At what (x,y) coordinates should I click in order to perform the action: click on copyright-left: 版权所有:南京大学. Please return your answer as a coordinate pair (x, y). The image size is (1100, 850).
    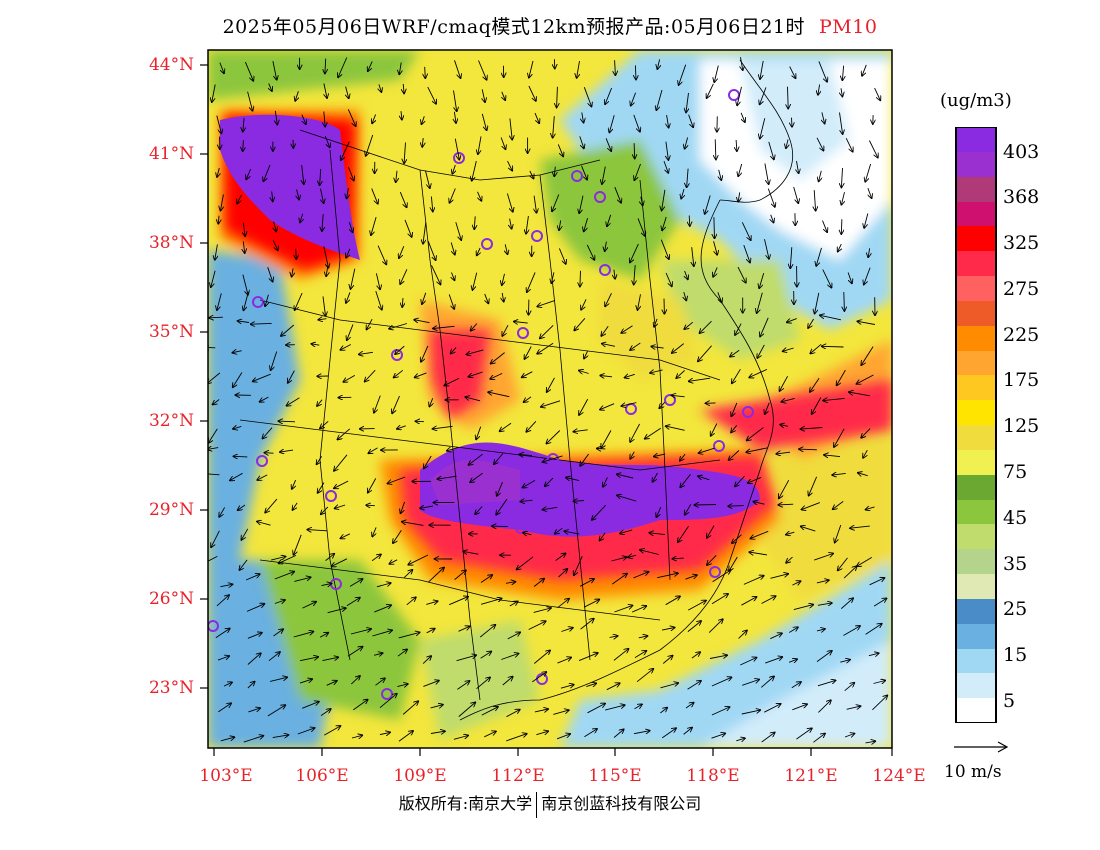
    Looking at the image, I should click on (465, 803).